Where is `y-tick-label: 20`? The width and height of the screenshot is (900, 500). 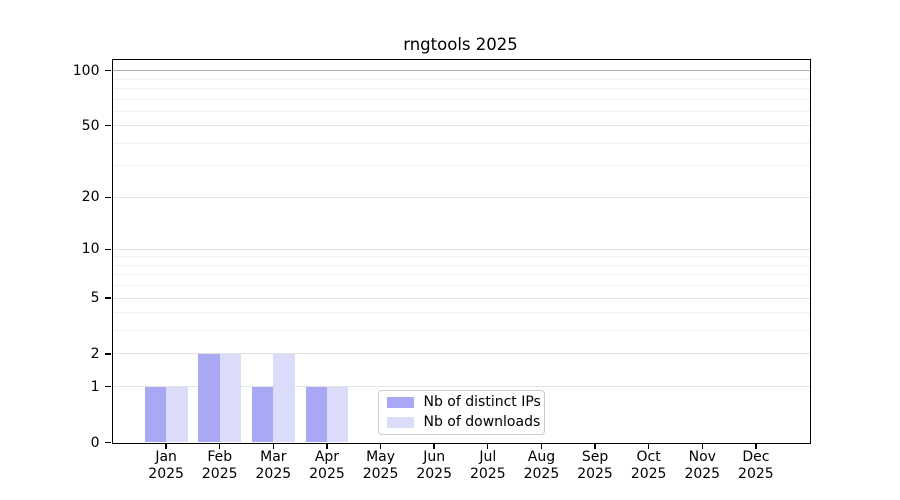 y-tick-label: 20 is located at coordinates (90, 197).